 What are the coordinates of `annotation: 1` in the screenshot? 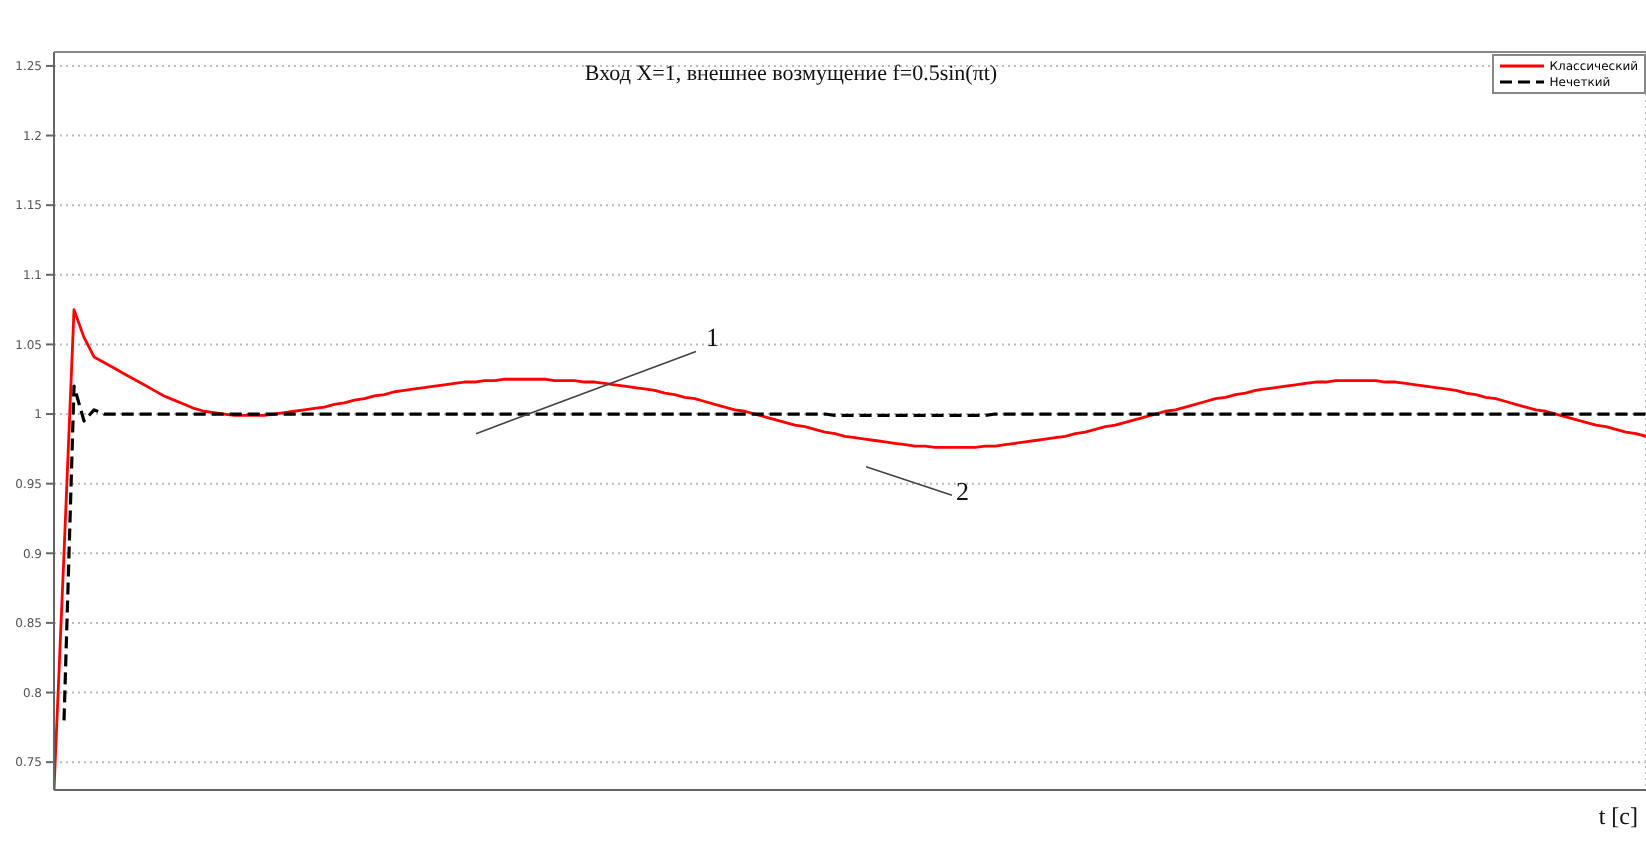 It's located at (712, 336).